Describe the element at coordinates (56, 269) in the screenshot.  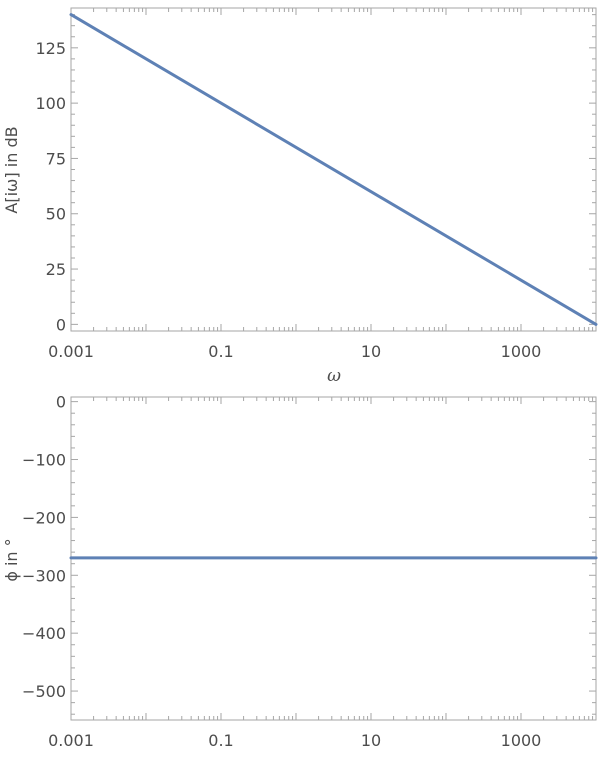
I see `magnitude-y-tick-label: 25` at that location.